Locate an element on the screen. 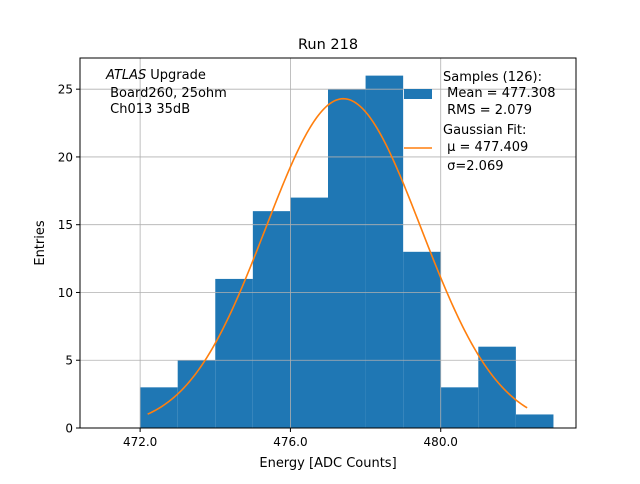 The width and height of the screenshot is (640, 484). y-tick-label: 5 is located at coordinates (69, 361).